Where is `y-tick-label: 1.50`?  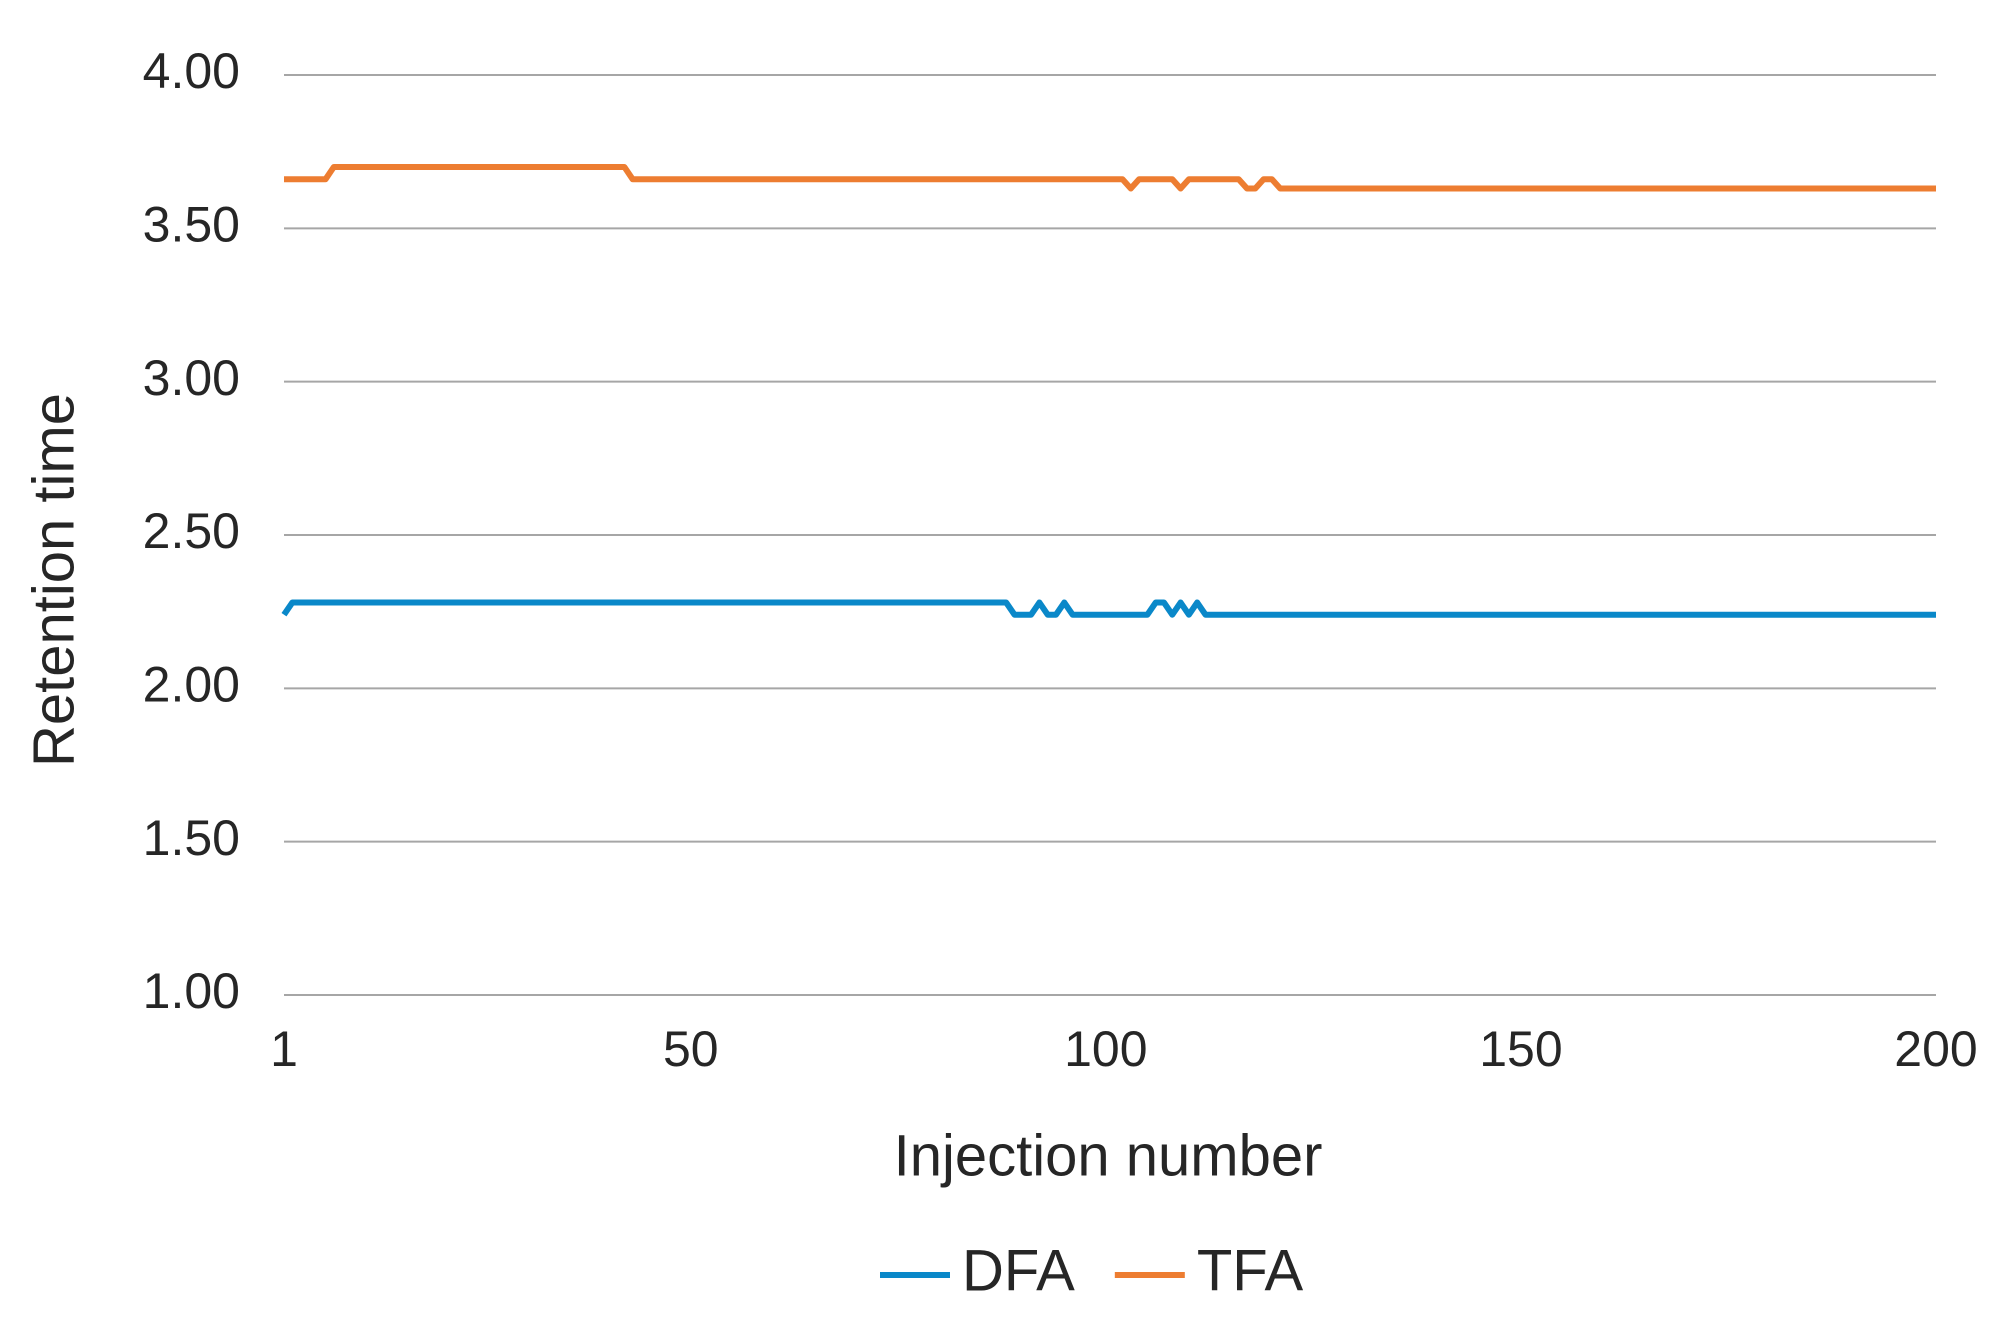
y-tick-label: 1.50 is located at coordinates (191, 838).